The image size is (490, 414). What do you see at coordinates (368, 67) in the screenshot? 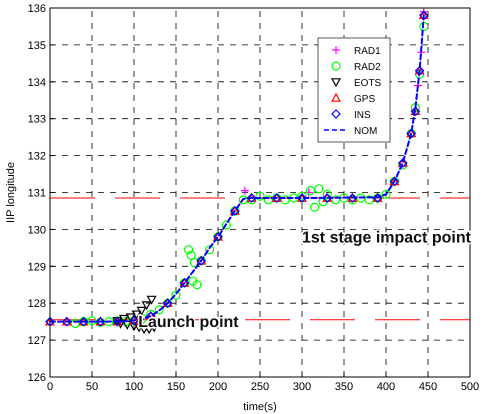
I see `legend-label: RAD2` at bounding box center [368, 67].